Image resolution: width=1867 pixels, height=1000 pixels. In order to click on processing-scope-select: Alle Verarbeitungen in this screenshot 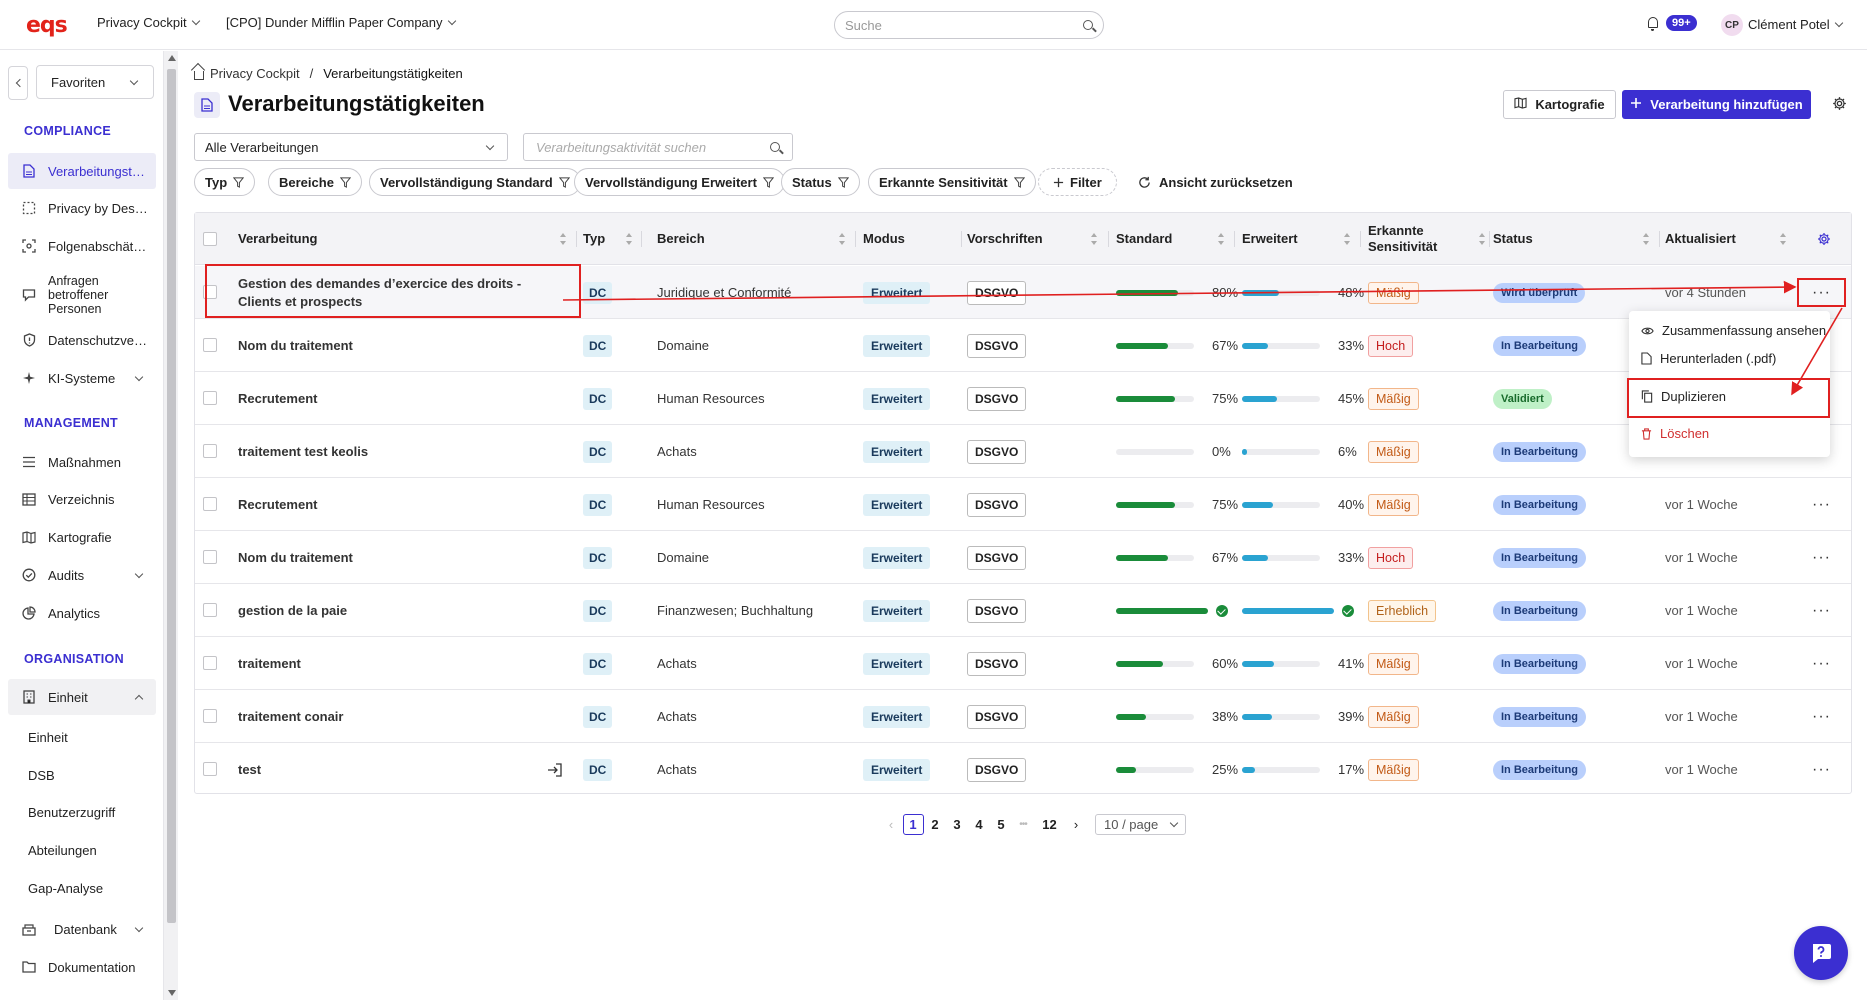, I will do `click(351, 147)`.